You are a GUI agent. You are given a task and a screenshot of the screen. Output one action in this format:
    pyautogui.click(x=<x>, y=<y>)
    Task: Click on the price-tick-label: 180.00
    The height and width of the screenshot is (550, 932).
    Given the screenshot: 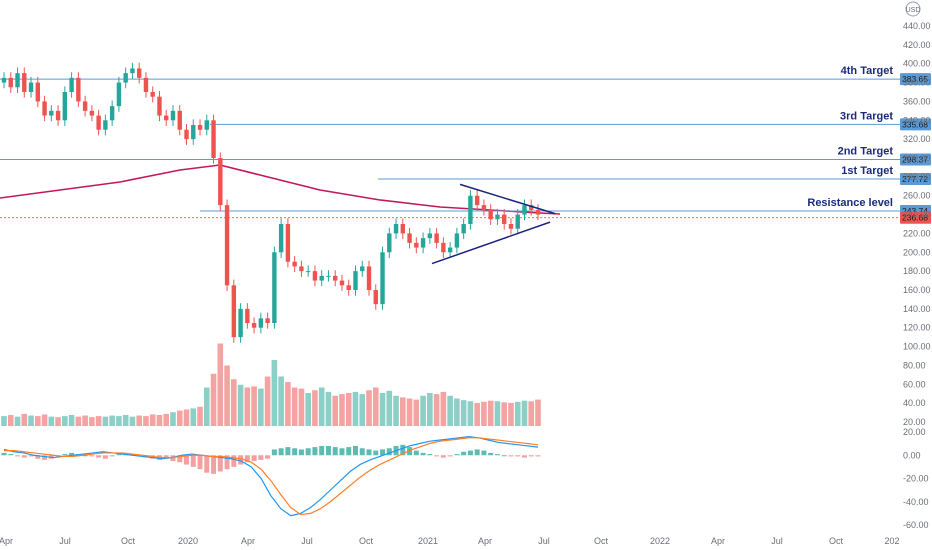 What is the action you would take?
    pyautogui.click(x=917, y=271)
    